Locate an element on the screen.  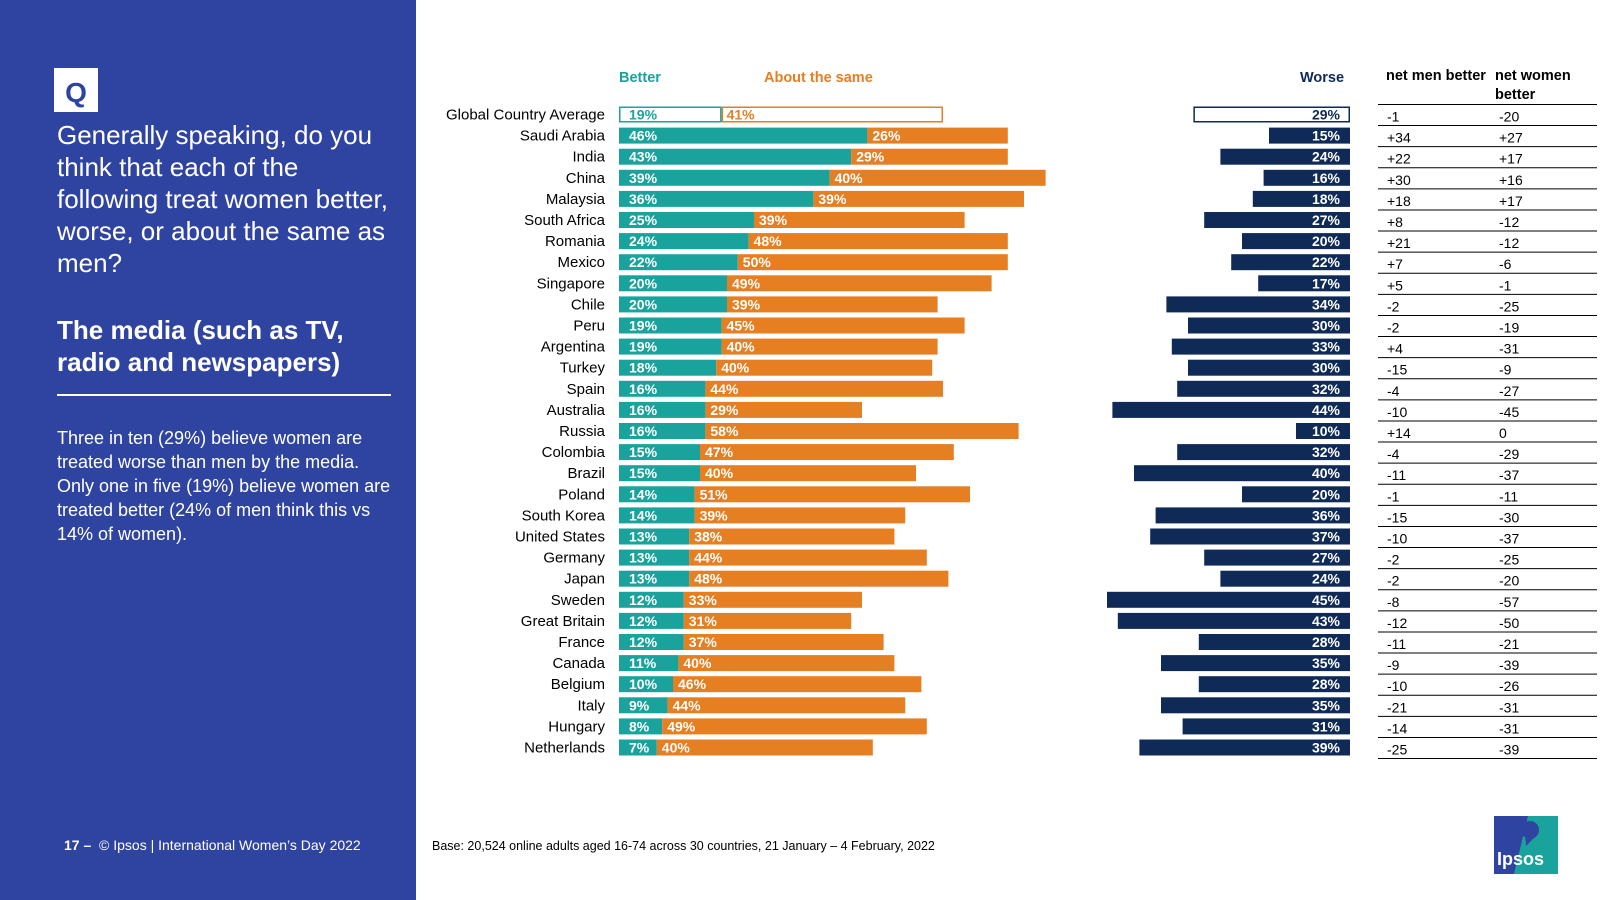
net-women-value: -31 is located at coordinates (1509, 728).